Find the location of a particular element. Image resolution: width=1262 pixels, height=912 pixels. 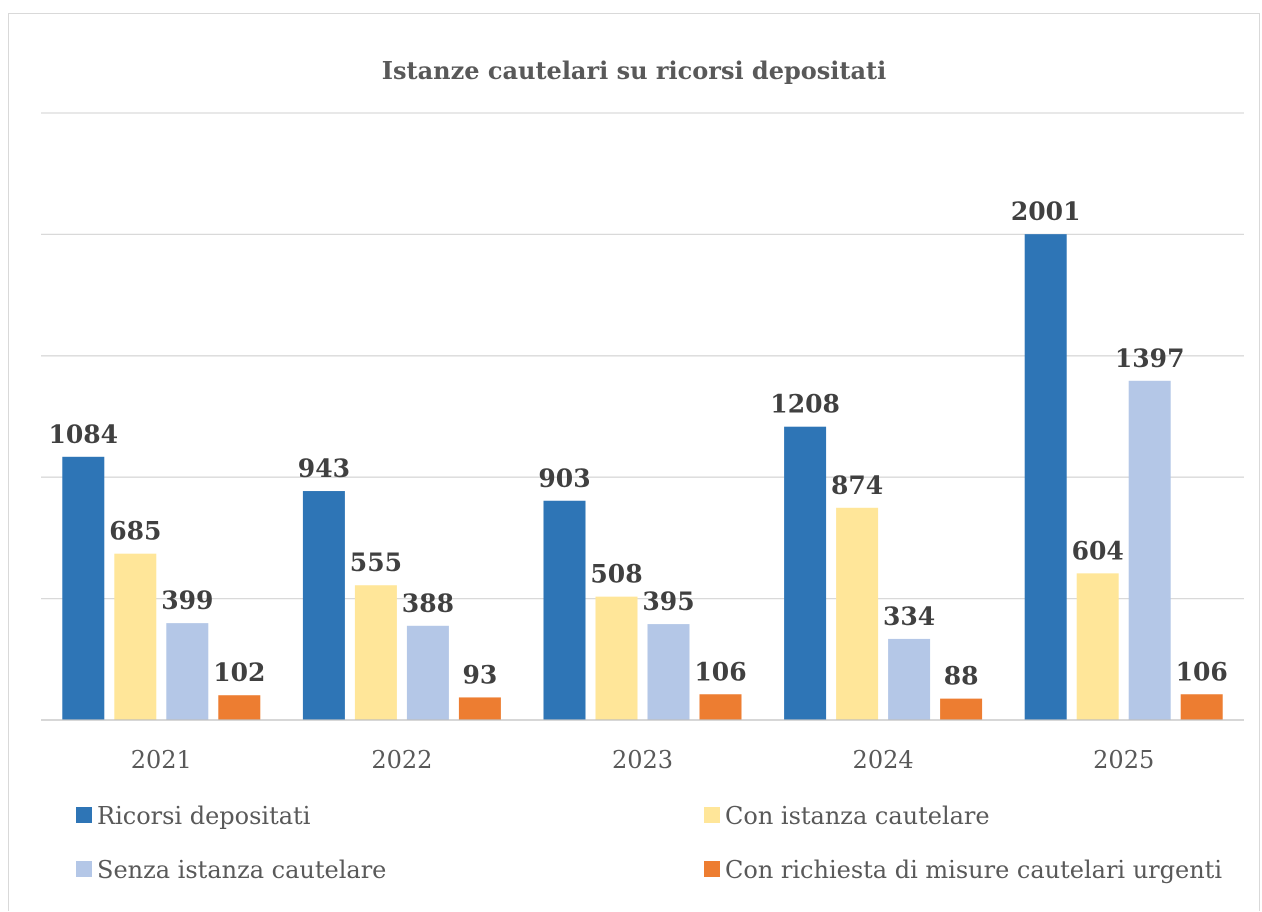

x-axis: 2021 2022 2023 2024 2025 is located at coordinates (642, 746).